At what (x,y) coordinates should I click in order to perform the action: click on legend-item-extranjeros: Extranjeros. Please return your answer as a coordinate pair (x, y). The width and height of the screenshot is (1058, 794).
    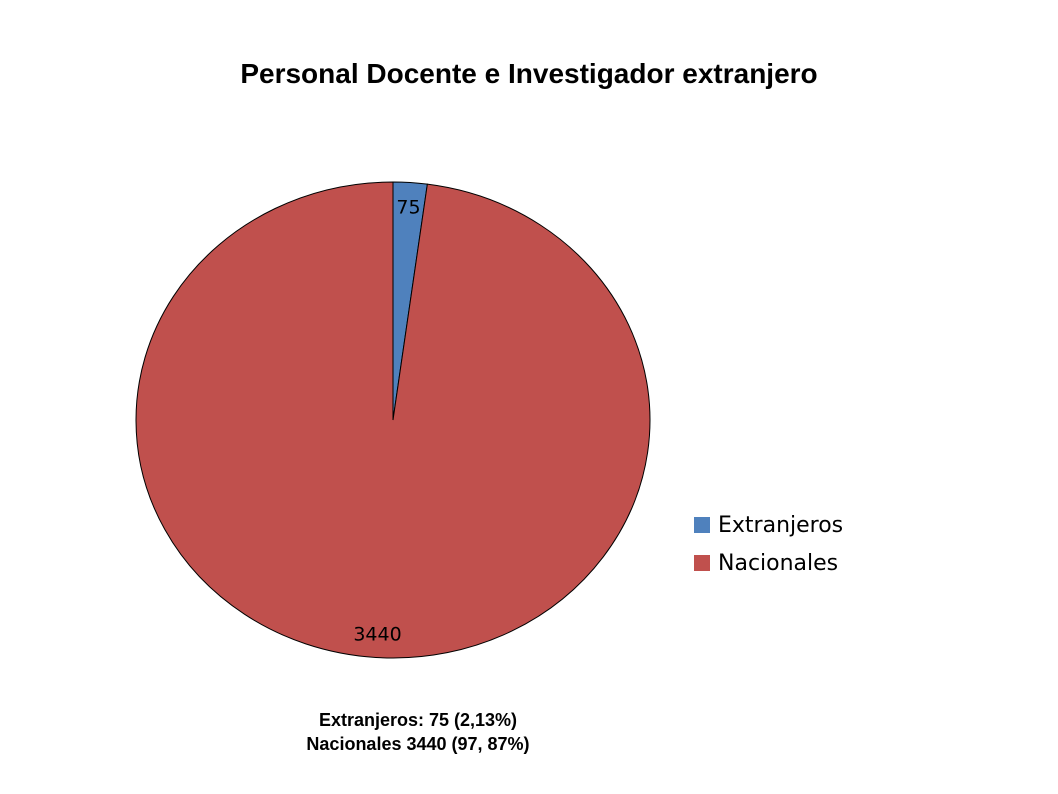
    Looking at the image, I should click on (768, 525).